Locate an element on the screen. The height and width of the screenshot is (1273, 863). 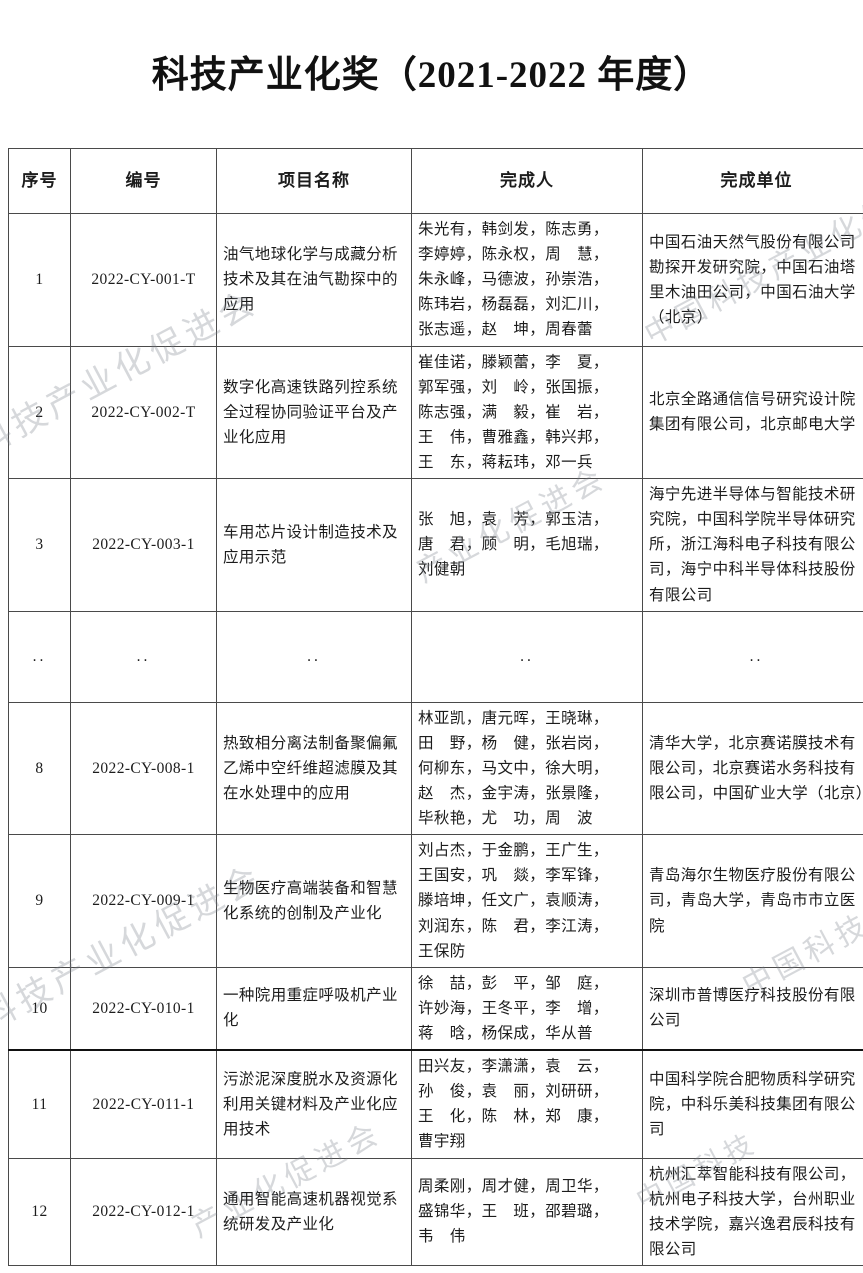
cell-seq: 12 is located at coordinates (39, 1211).